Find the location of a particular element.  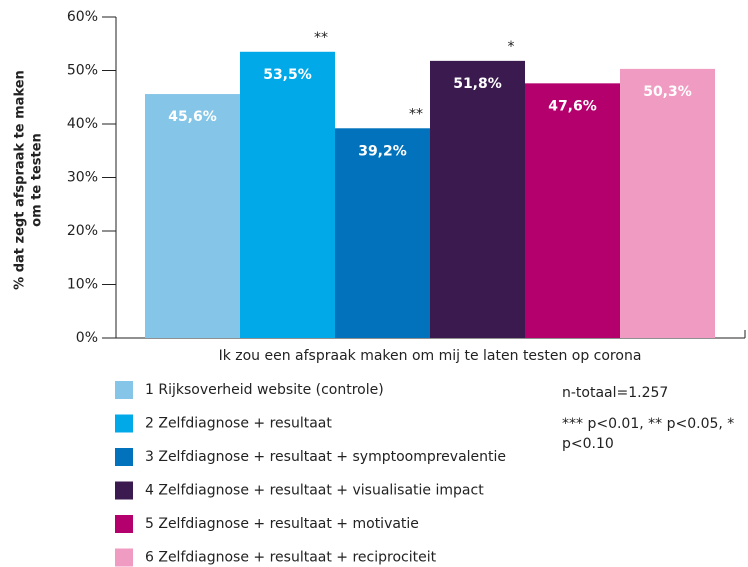

legend-label: 1 Rijksoverheid website (controle) is located at coordinates (264, 390).